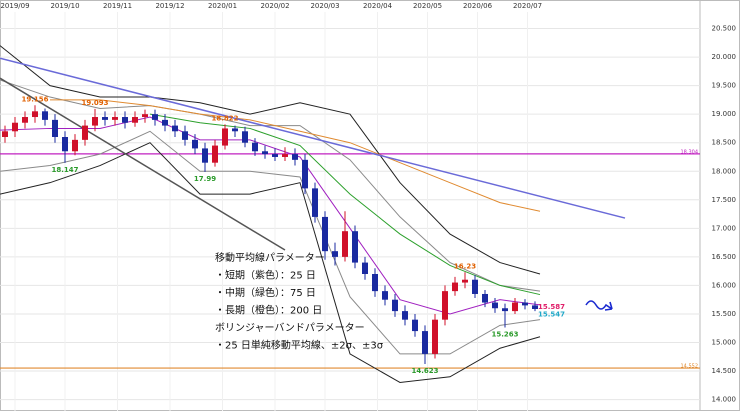 Image resolution: width=740 pixels, height=411 pixels. Describe the element at coordinates (224, 118) in the screenshot. I see `price-annotation: 18.822` at that location.